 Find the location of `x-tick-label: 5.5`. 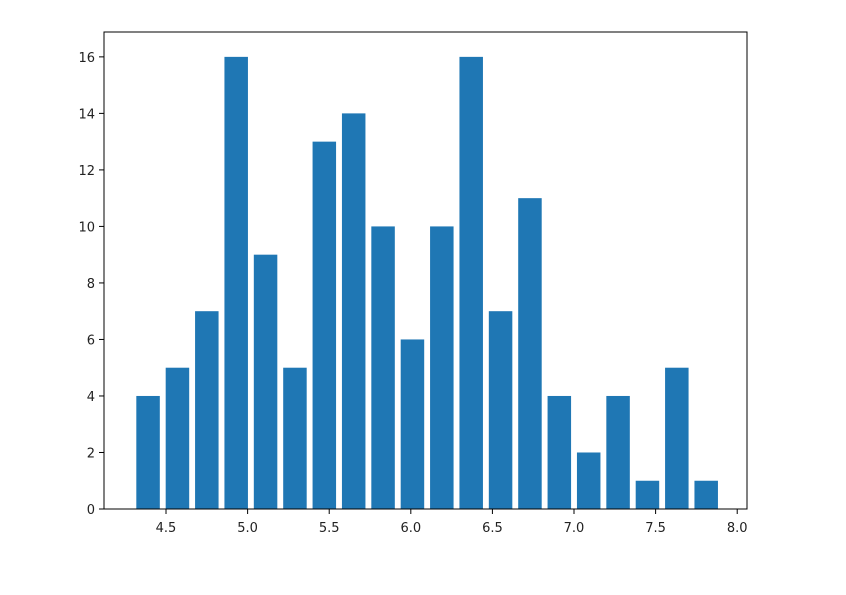

x-tick-label: 5.5 is located at coordinates (329, 528).